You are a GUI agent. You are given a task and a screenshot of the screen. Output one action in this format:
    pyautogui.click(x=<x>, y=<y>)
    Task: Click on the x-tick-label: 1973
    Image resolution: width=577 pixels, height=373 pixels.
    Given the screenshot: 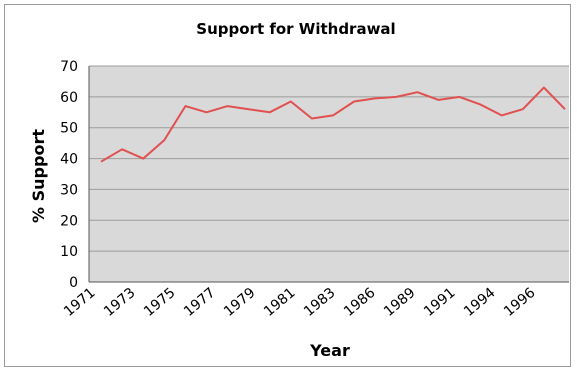 What is the action you would take?
    pyautogui.click(x=120, y=302)
    